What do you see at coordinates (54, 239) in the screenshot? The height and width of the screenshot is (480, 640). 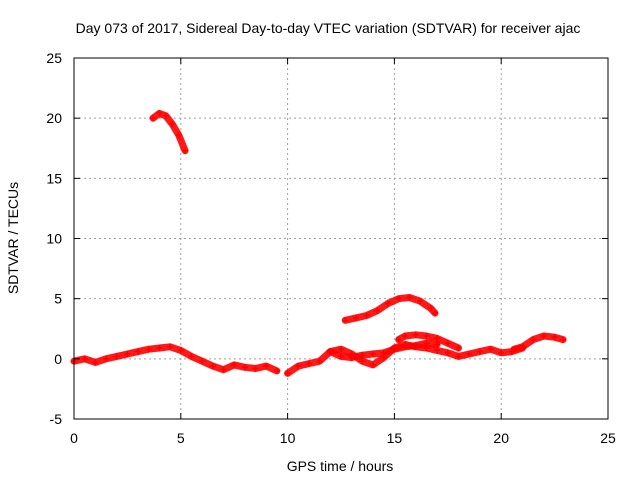 I see `y-tick-label: 10` at bounding box center [54, 239].